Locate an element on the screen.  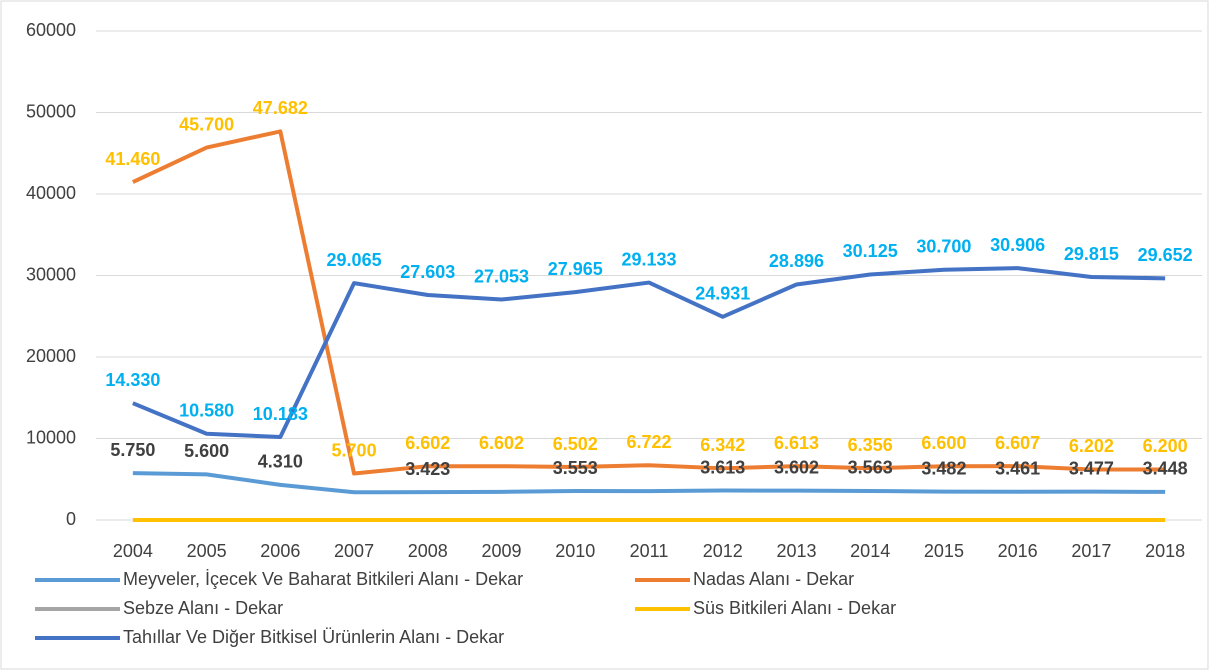
data-label: 6.600 is located at coordinates (943, 443).